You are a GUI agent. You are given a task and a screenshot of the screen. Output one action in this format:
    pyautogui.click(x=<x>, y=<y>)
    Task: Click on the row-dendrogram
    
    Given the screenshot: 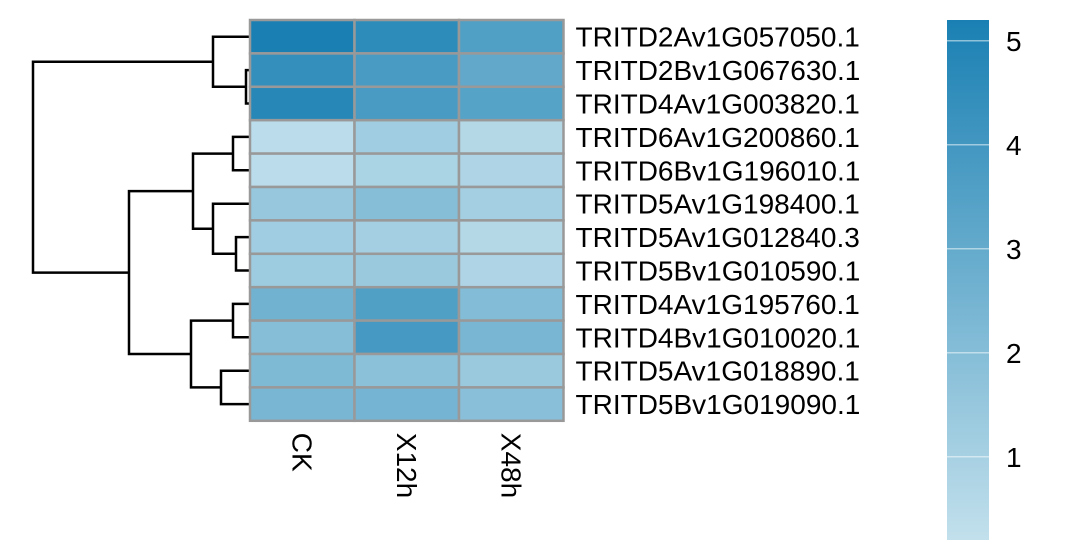 What is the action you would take?
    pyautogui.click(x=140, y=220)
    